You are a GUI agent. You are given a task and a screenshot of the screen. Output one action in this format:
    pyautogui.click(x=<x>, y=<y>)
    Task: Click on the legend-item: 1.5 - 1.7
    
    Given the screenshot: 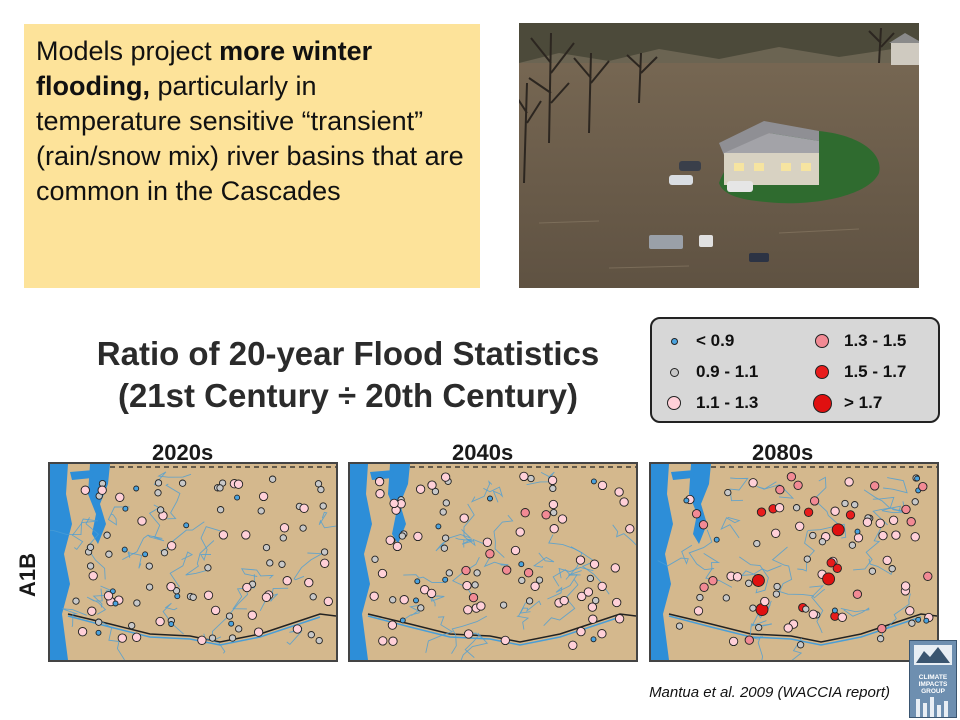 What is the action you would take?
    pyautogui.click(x=861, y=372)
    